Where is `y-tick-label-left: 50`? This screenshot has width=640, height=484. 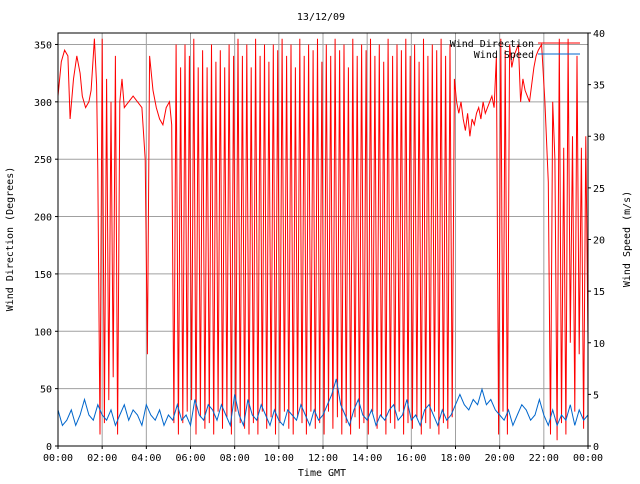
y-tick-label-left: 50 is located at coordinates (46, 390).